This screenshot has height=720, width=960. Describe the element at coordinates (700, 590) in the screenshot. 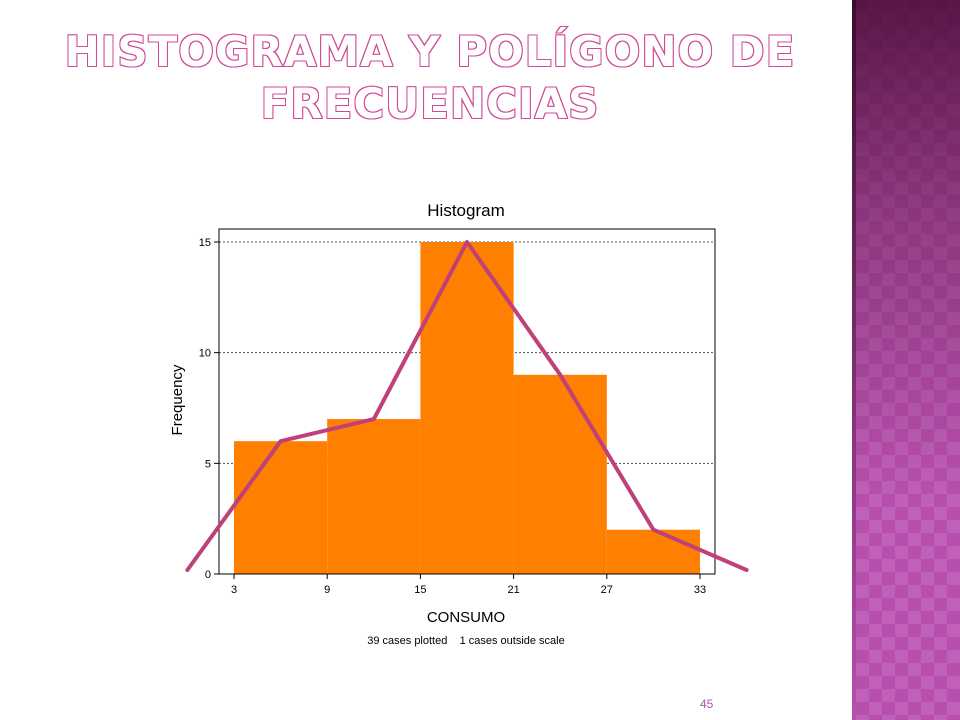

I see `x-tick-label: 33` at that location.